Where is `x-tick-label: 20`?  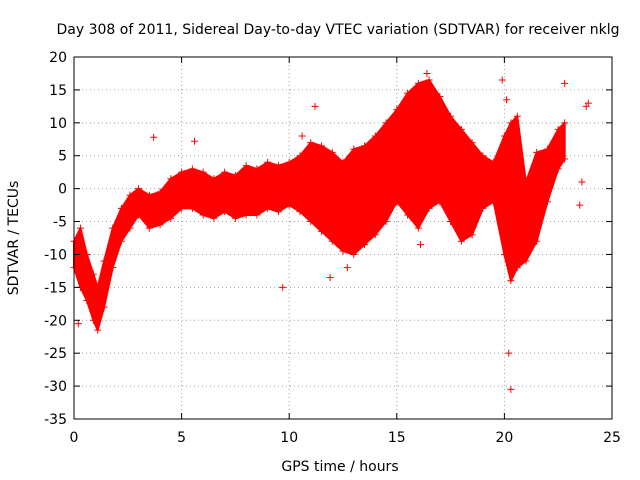
x-tick-label: 20 is located at coordinates (504, 438).